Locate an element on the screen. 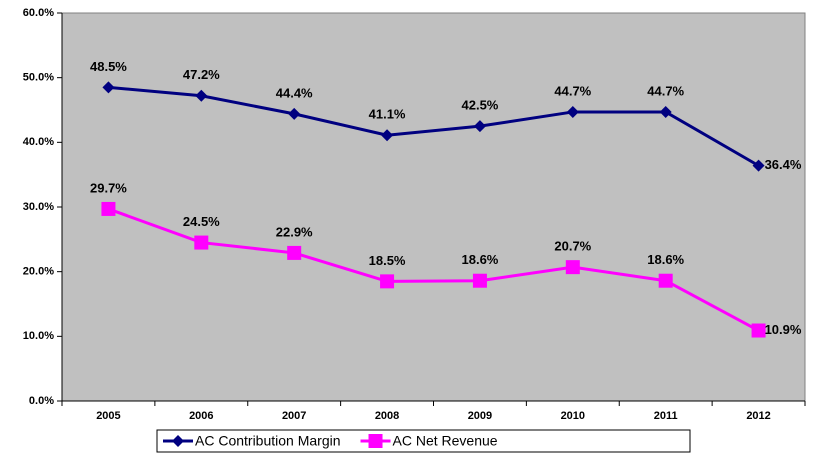 This screenshot has width=830, height=460. x-tick-label: 2009 is located at coordinates (480, 416).